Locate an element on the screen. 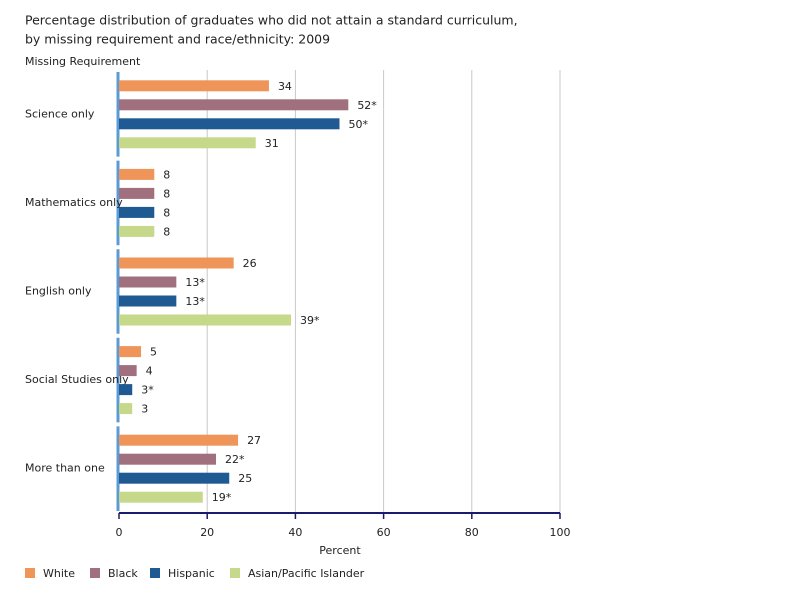 The width and height of the screenshot is (800, 600). x-tick-label: 20 is located at coordinates (207, 532).